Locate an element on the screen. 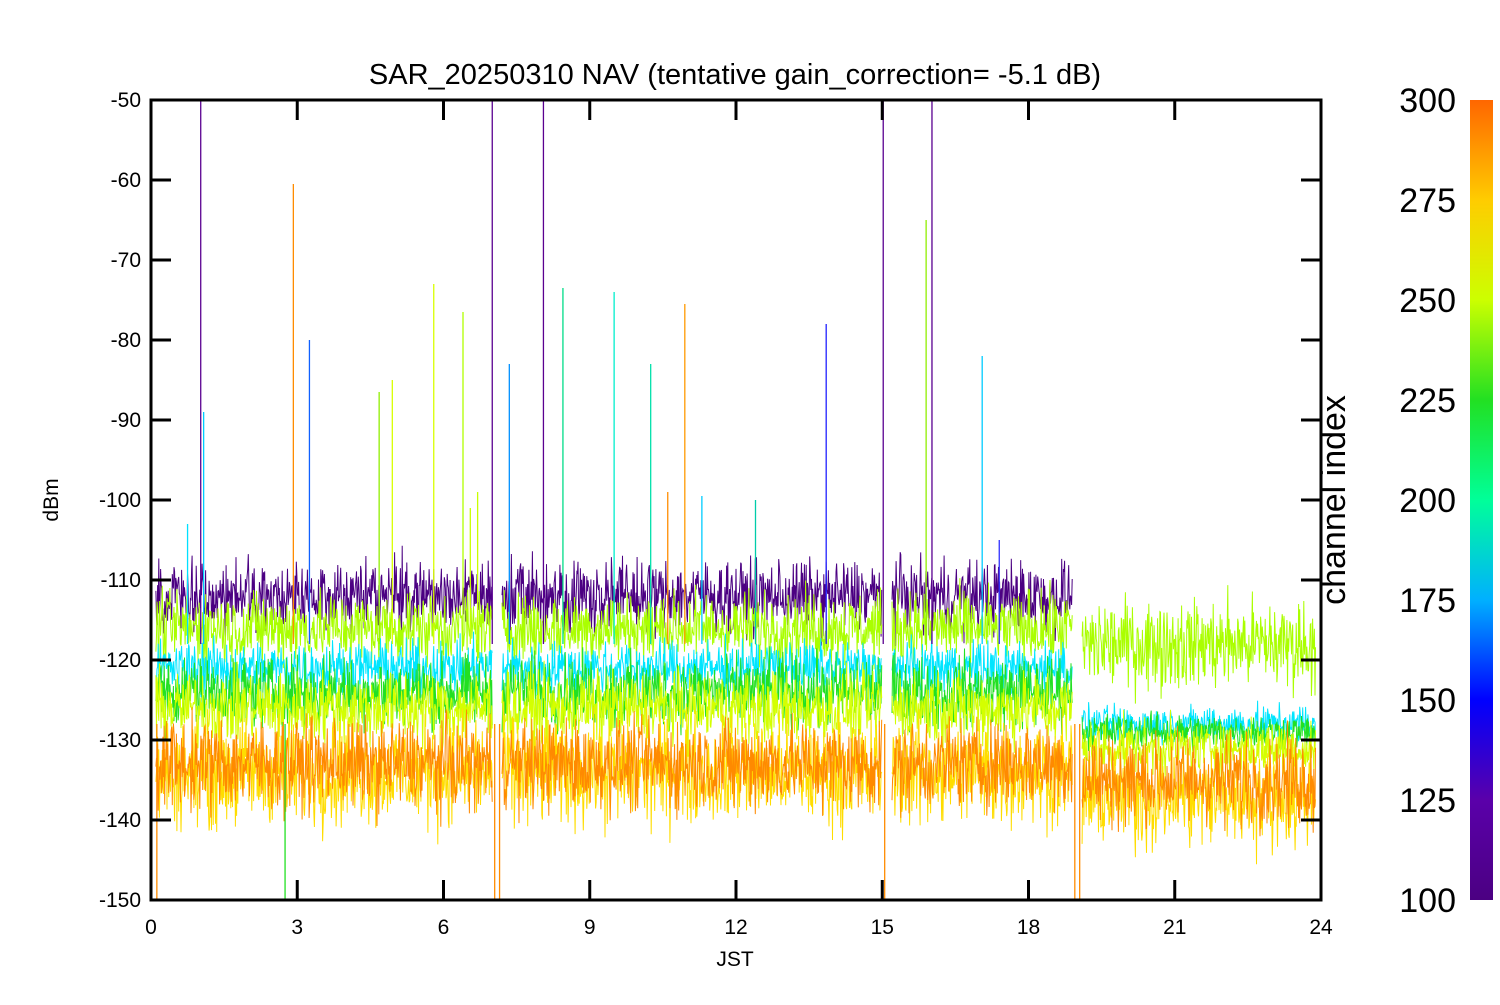 The width and height of the screenshot is (1500, 1005). series-line-ch255-seg1 is located at coordinates (324, 629).